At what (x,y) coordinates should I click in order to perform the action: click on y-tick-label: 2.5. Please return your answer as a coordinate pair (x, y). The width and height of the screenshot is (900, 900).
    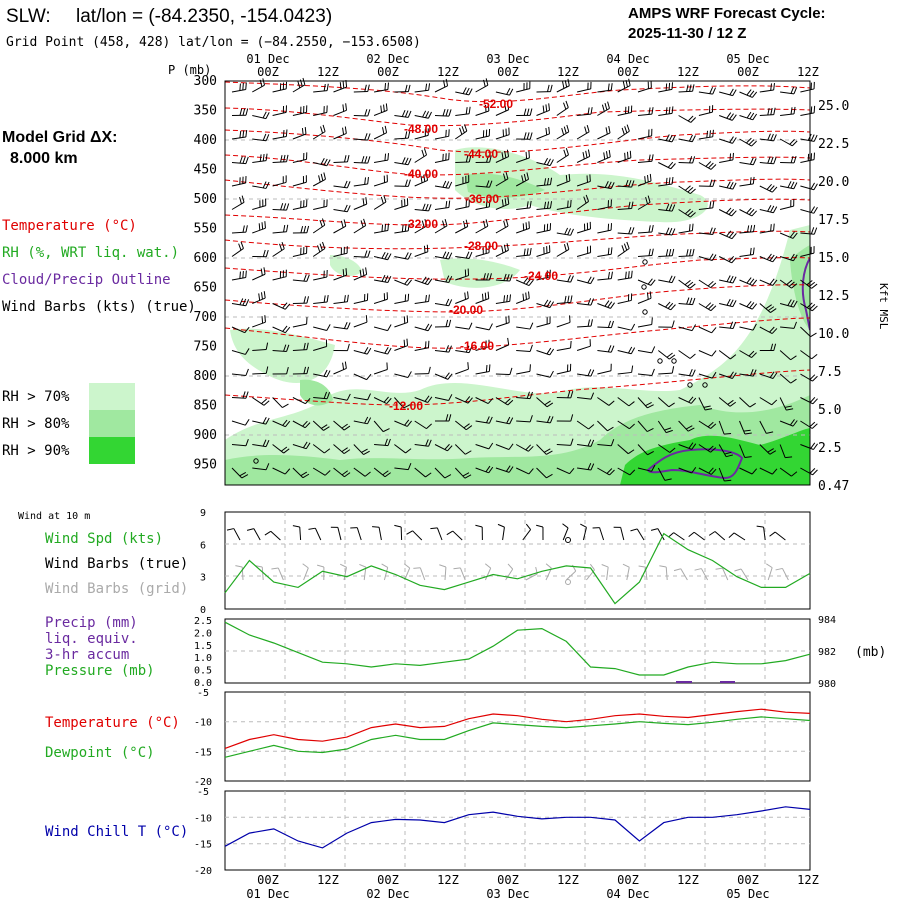
    Looking at the image, I should click on (203, 621).